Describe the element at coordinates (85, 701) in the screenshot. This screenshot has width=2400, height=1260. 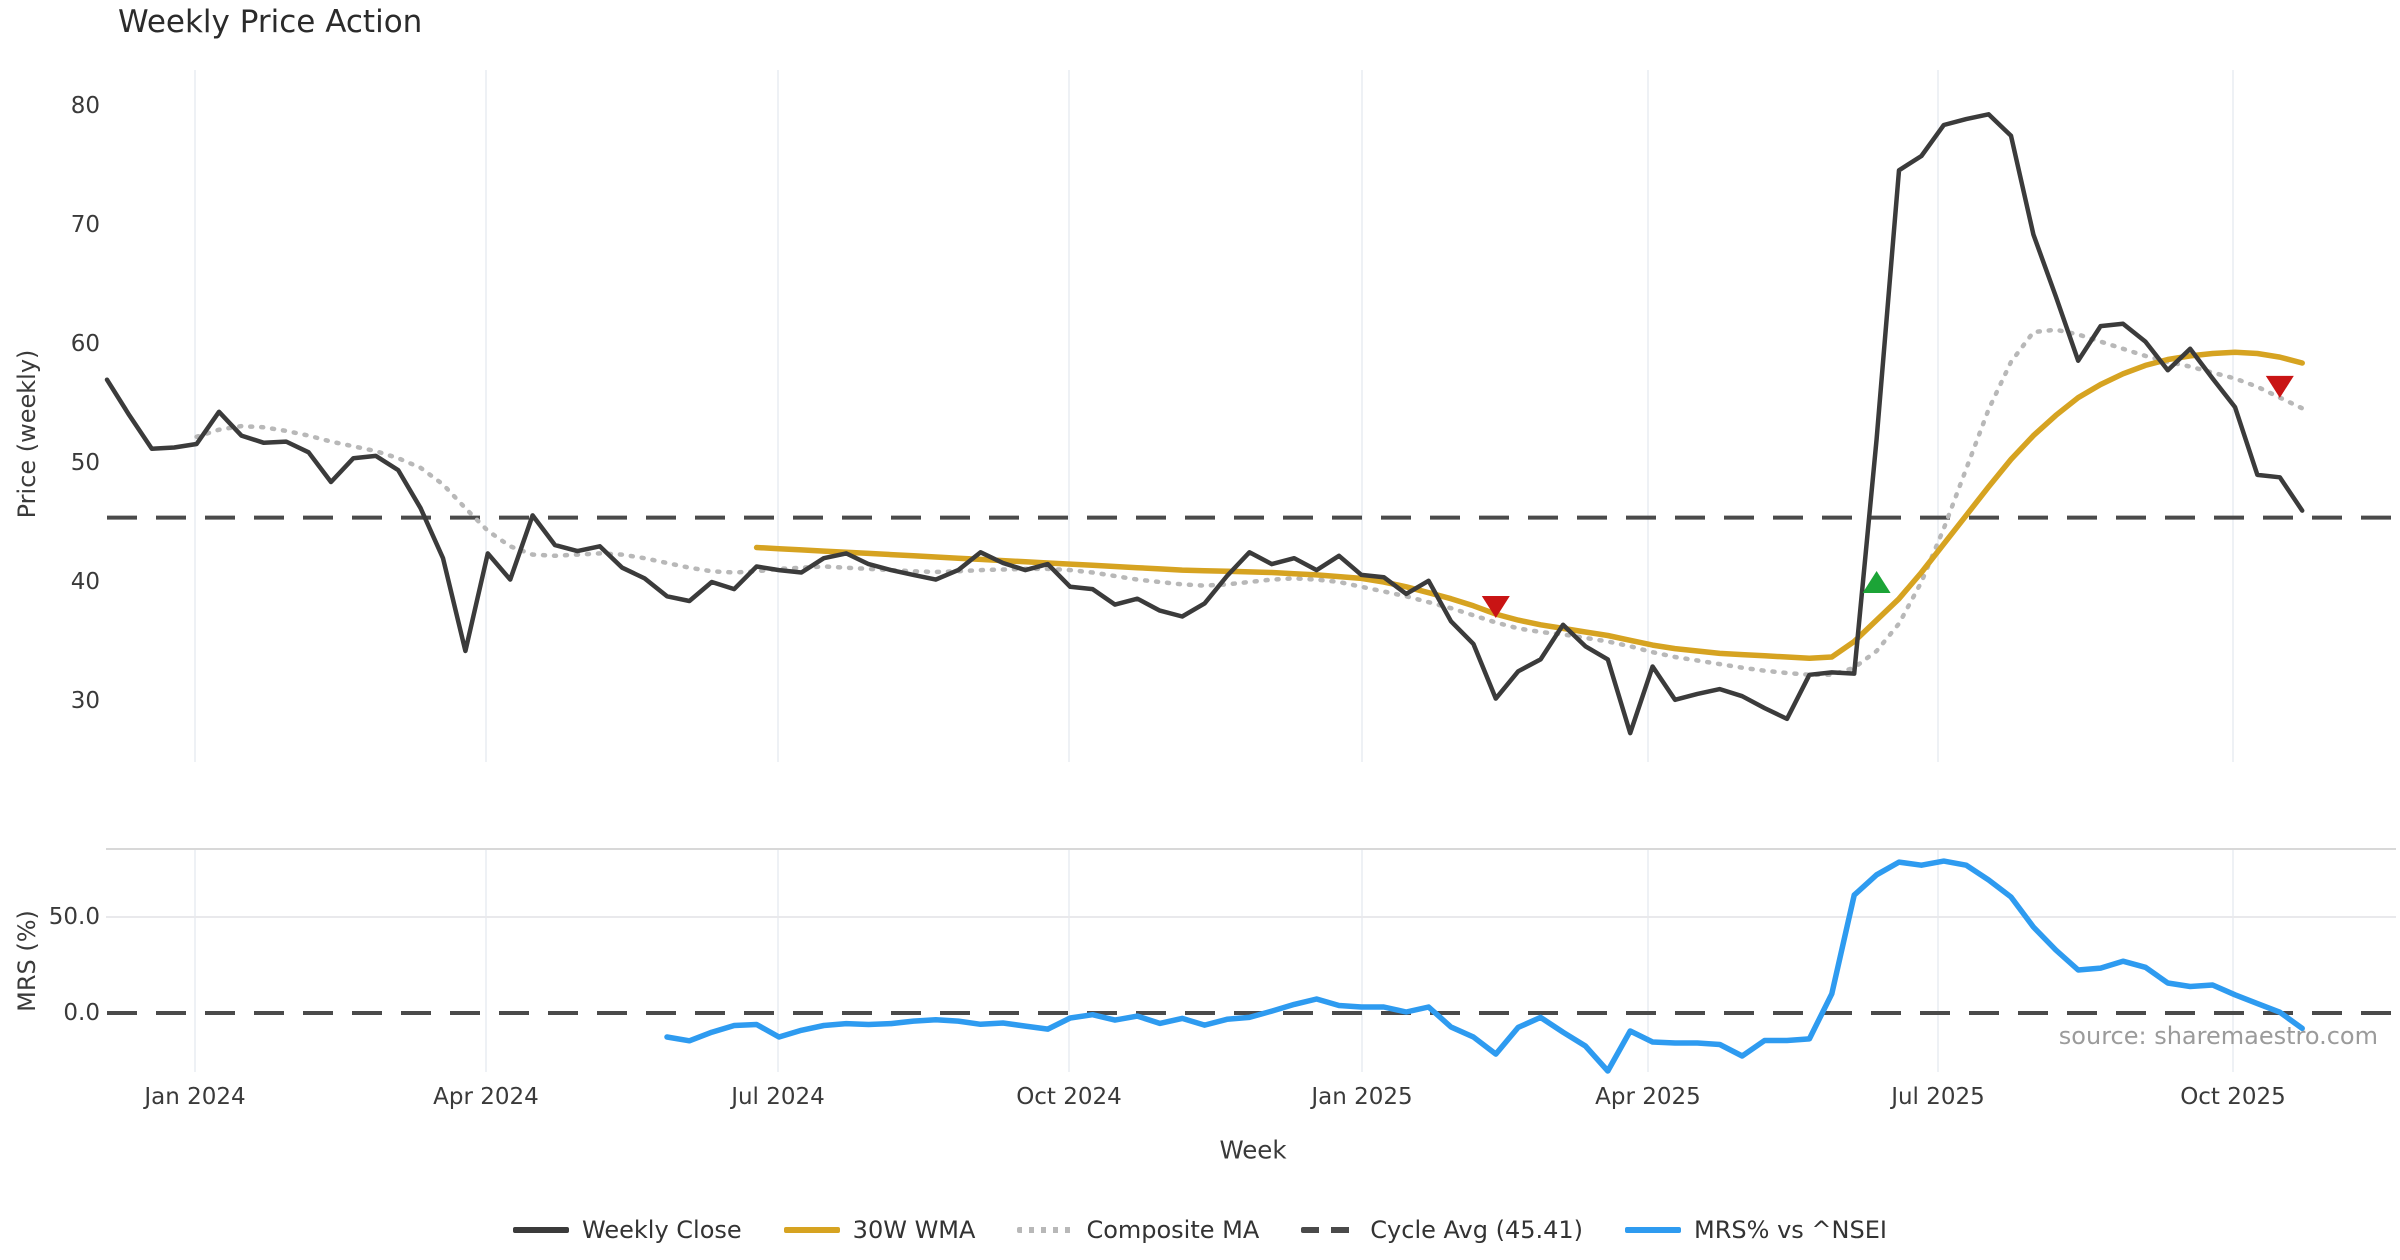
I see `price-ytick: 30` at that location.